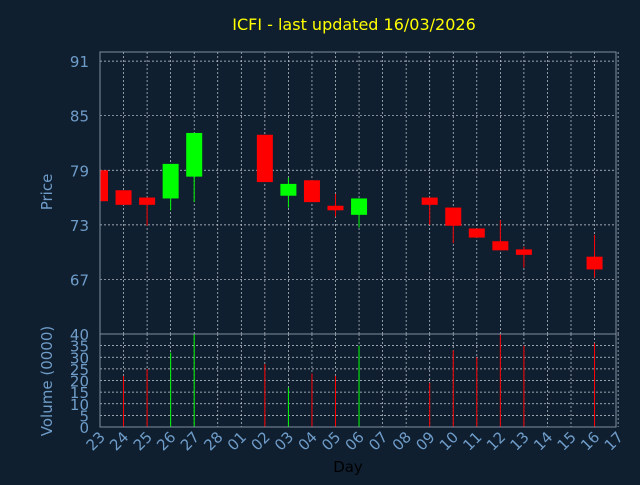 The width and height of the screenshot is (640, 485). What do you see at coordinates (519, 441) in the screenshot?
I see `day-tick-label: 13` at bounding box center [519, 441].